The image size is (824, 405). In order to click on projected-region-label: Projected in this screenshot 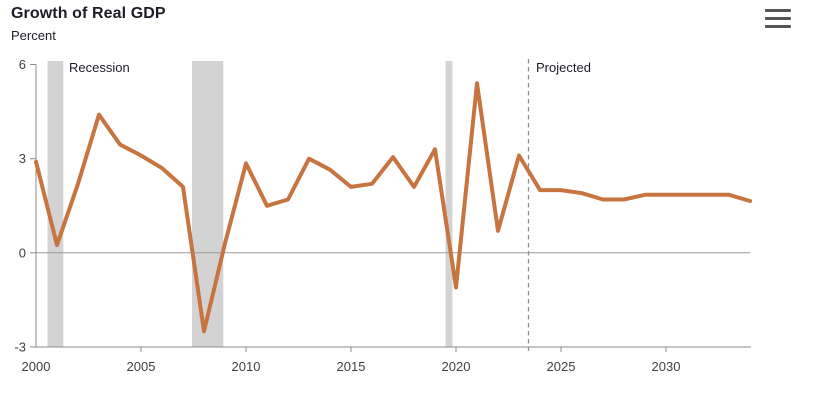, I will do `click(563, 67)`.